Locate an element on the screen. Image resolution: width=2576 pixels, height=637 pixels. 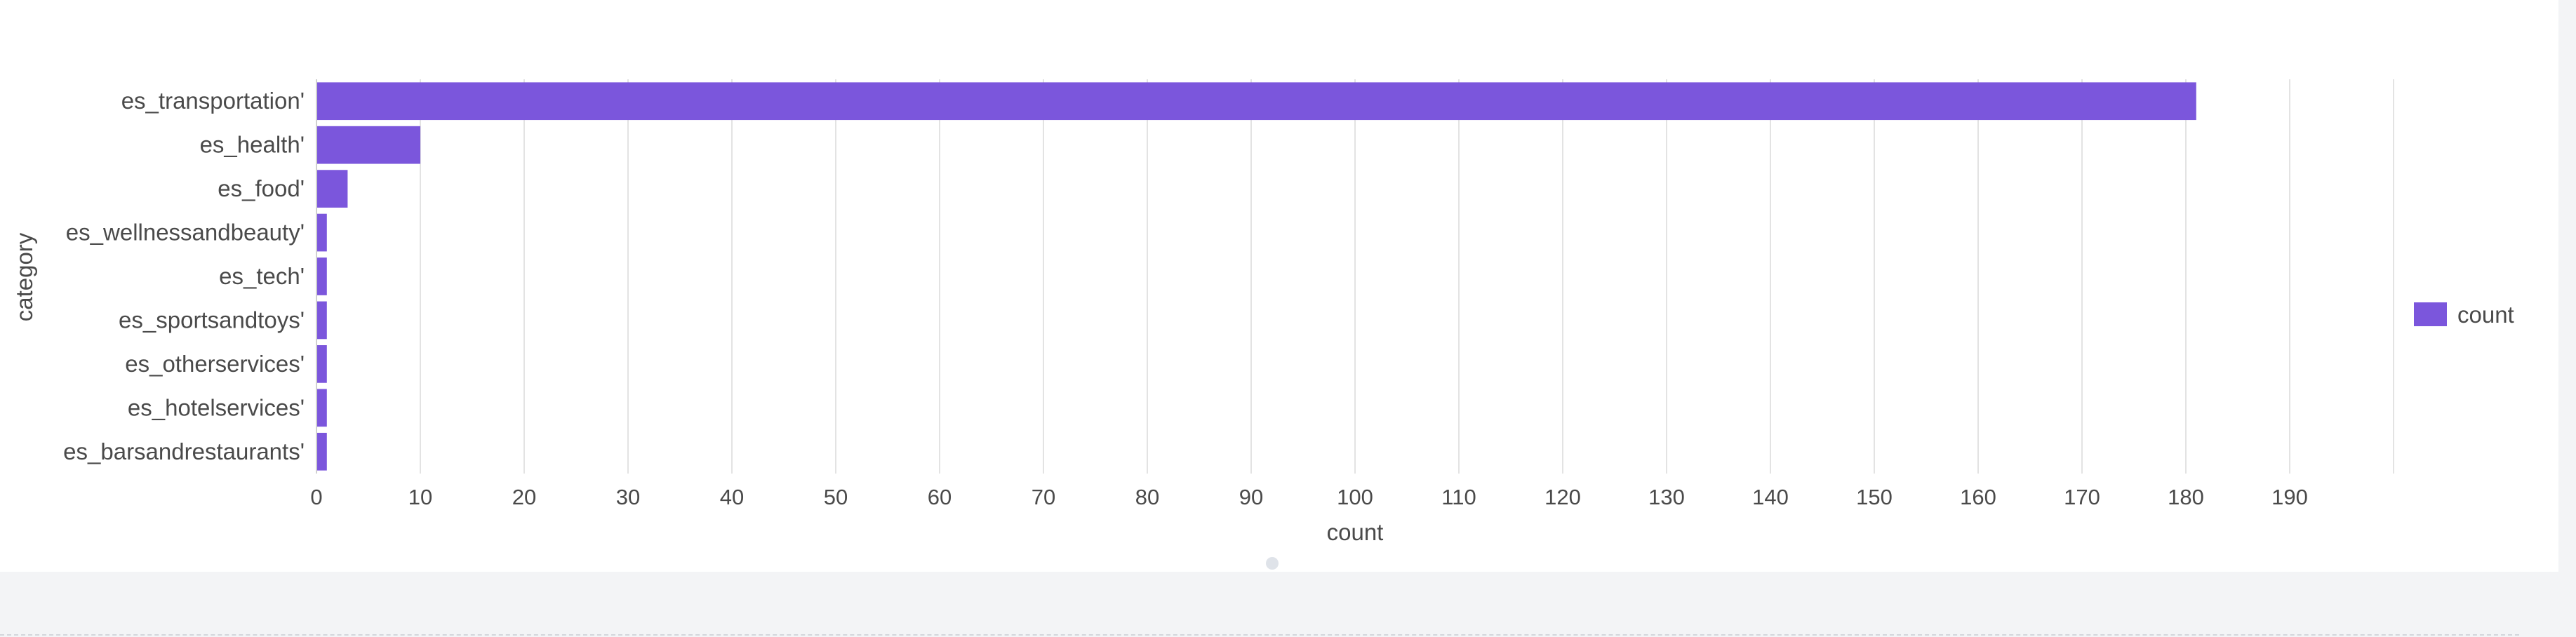
x-tick-label: 60 is located at coordinates (940, 497).